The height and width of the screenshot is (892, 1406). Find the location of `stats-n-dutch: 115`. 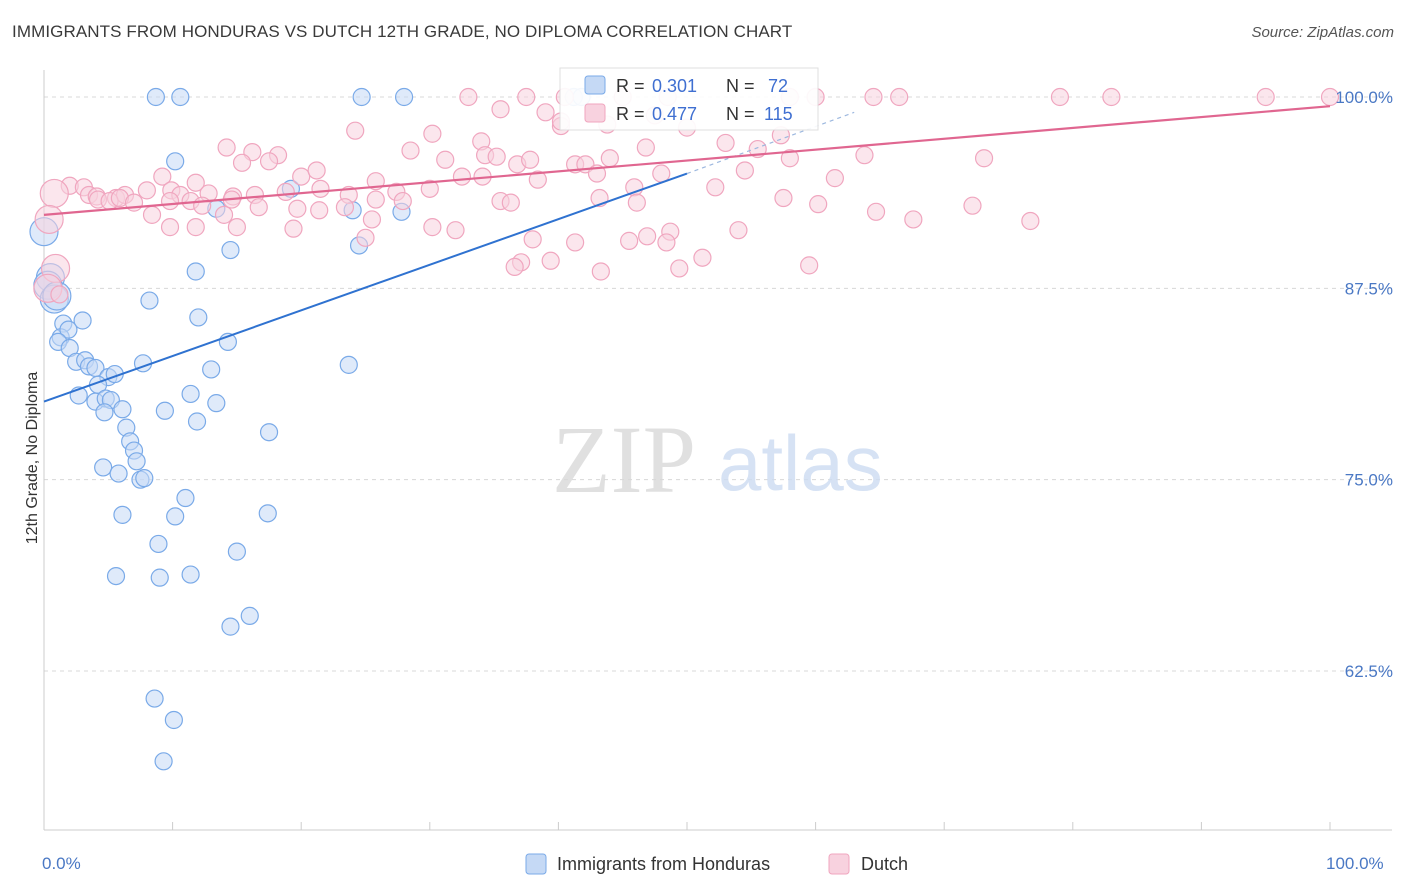

stats-n-dutch: 115 is located at coordinates (778, 114).